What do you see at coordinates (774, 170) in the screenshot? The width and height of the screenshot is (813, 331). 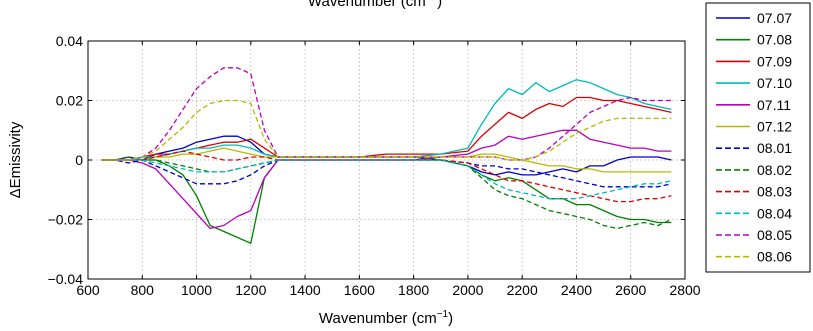 I see `legend-label: 08.02` at bounding box center [774, 170].